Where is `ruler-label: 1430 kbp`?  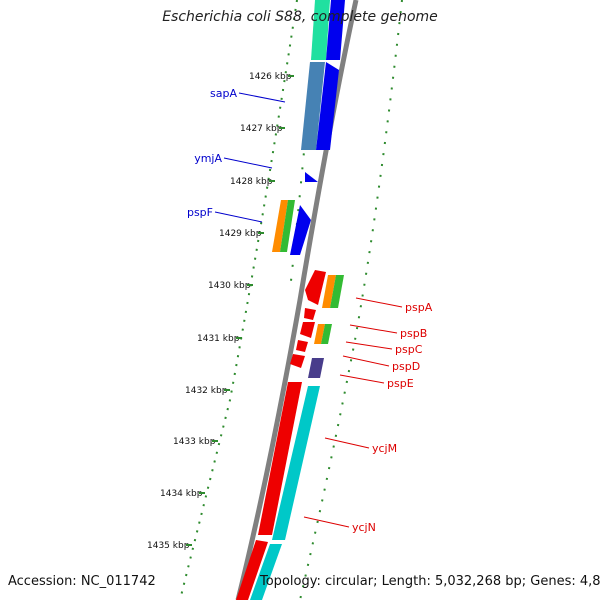 ruler-label: 1430 kbp is located at coordinates (229, 286).